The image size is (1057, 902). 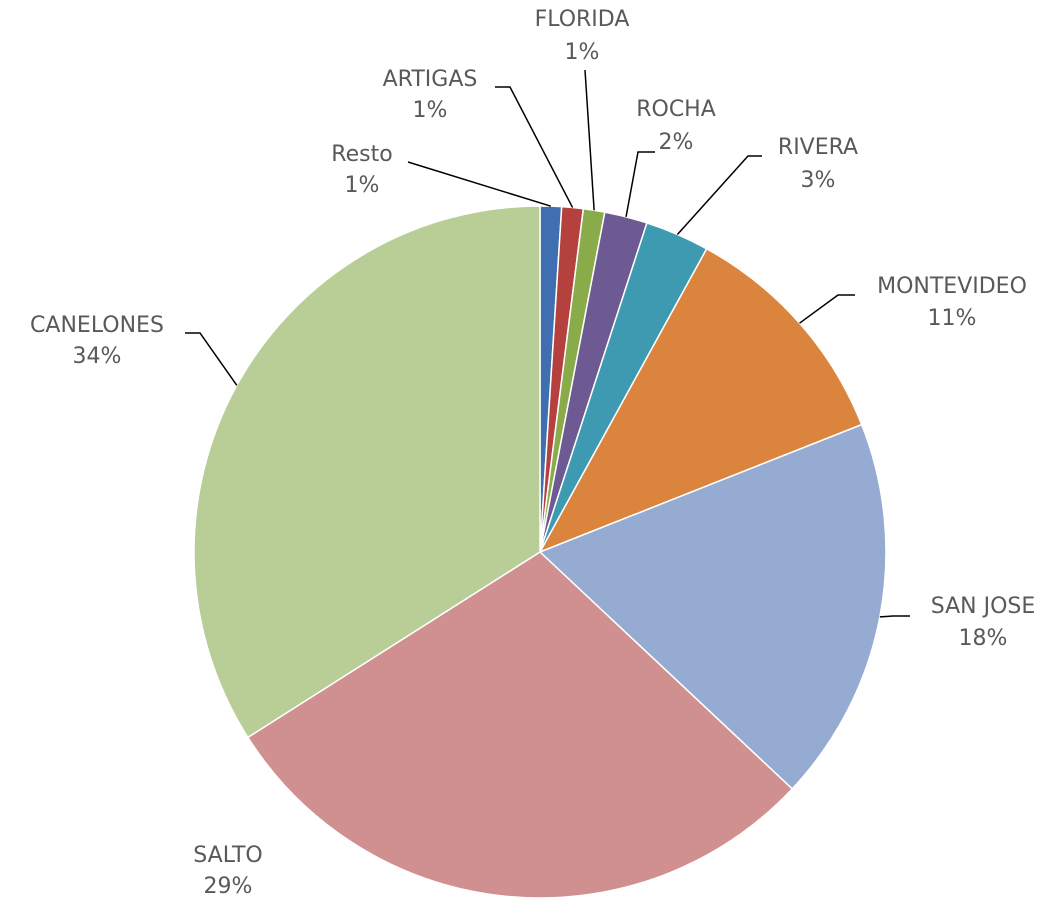 I want to click on slice-label: CANELONES, so click(x=97, y=325).